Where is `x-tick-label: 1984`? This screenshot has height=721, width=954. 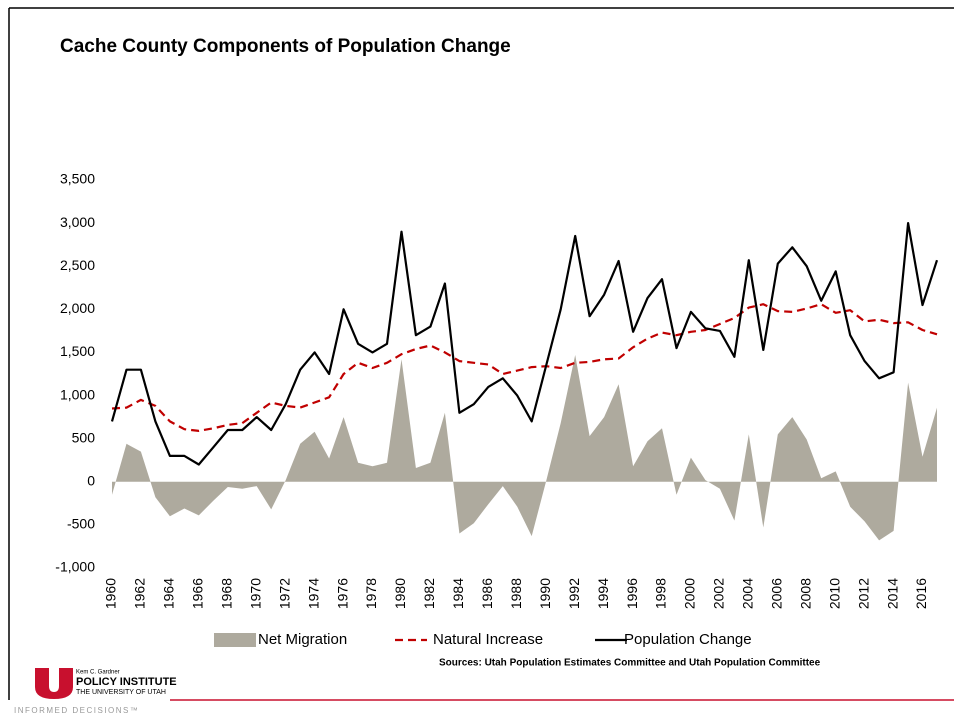 x-tick-label: 1984 is located at coordinates (458, 593).